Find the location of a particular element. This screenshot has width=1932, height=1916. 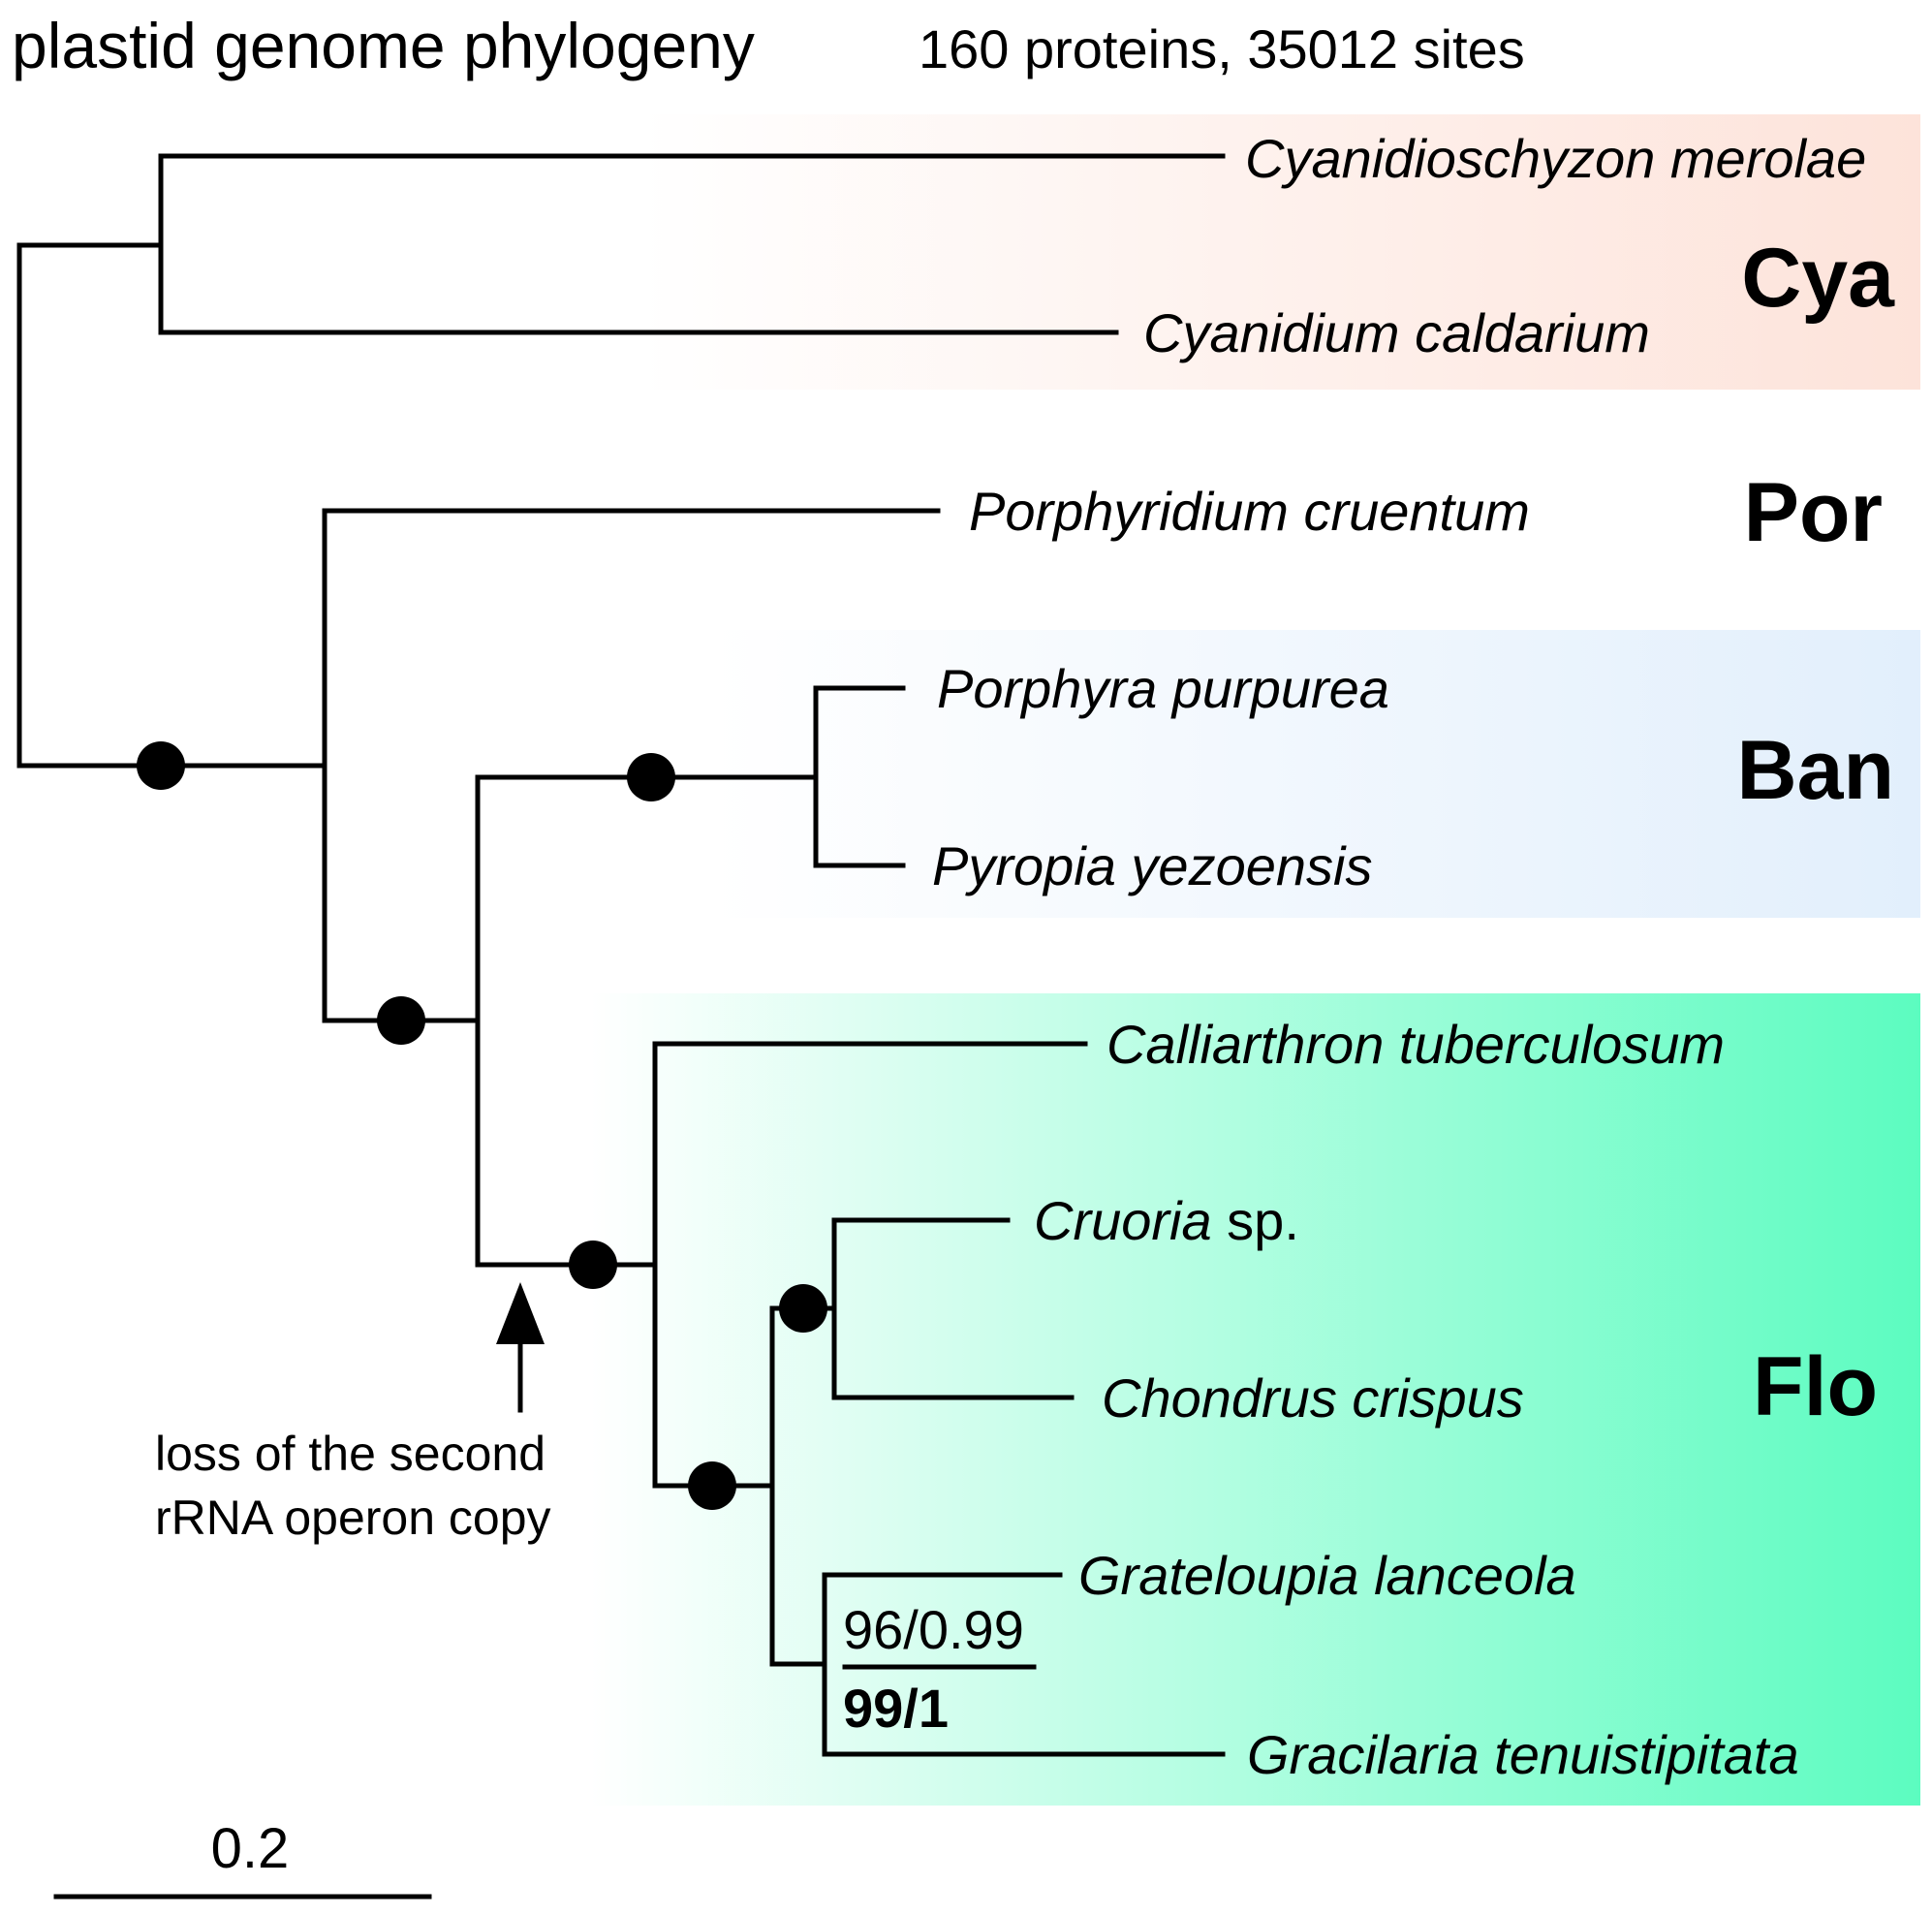

taxon-label-cruoria: Cruoria sp. is located at coordinates (1166, 1220).